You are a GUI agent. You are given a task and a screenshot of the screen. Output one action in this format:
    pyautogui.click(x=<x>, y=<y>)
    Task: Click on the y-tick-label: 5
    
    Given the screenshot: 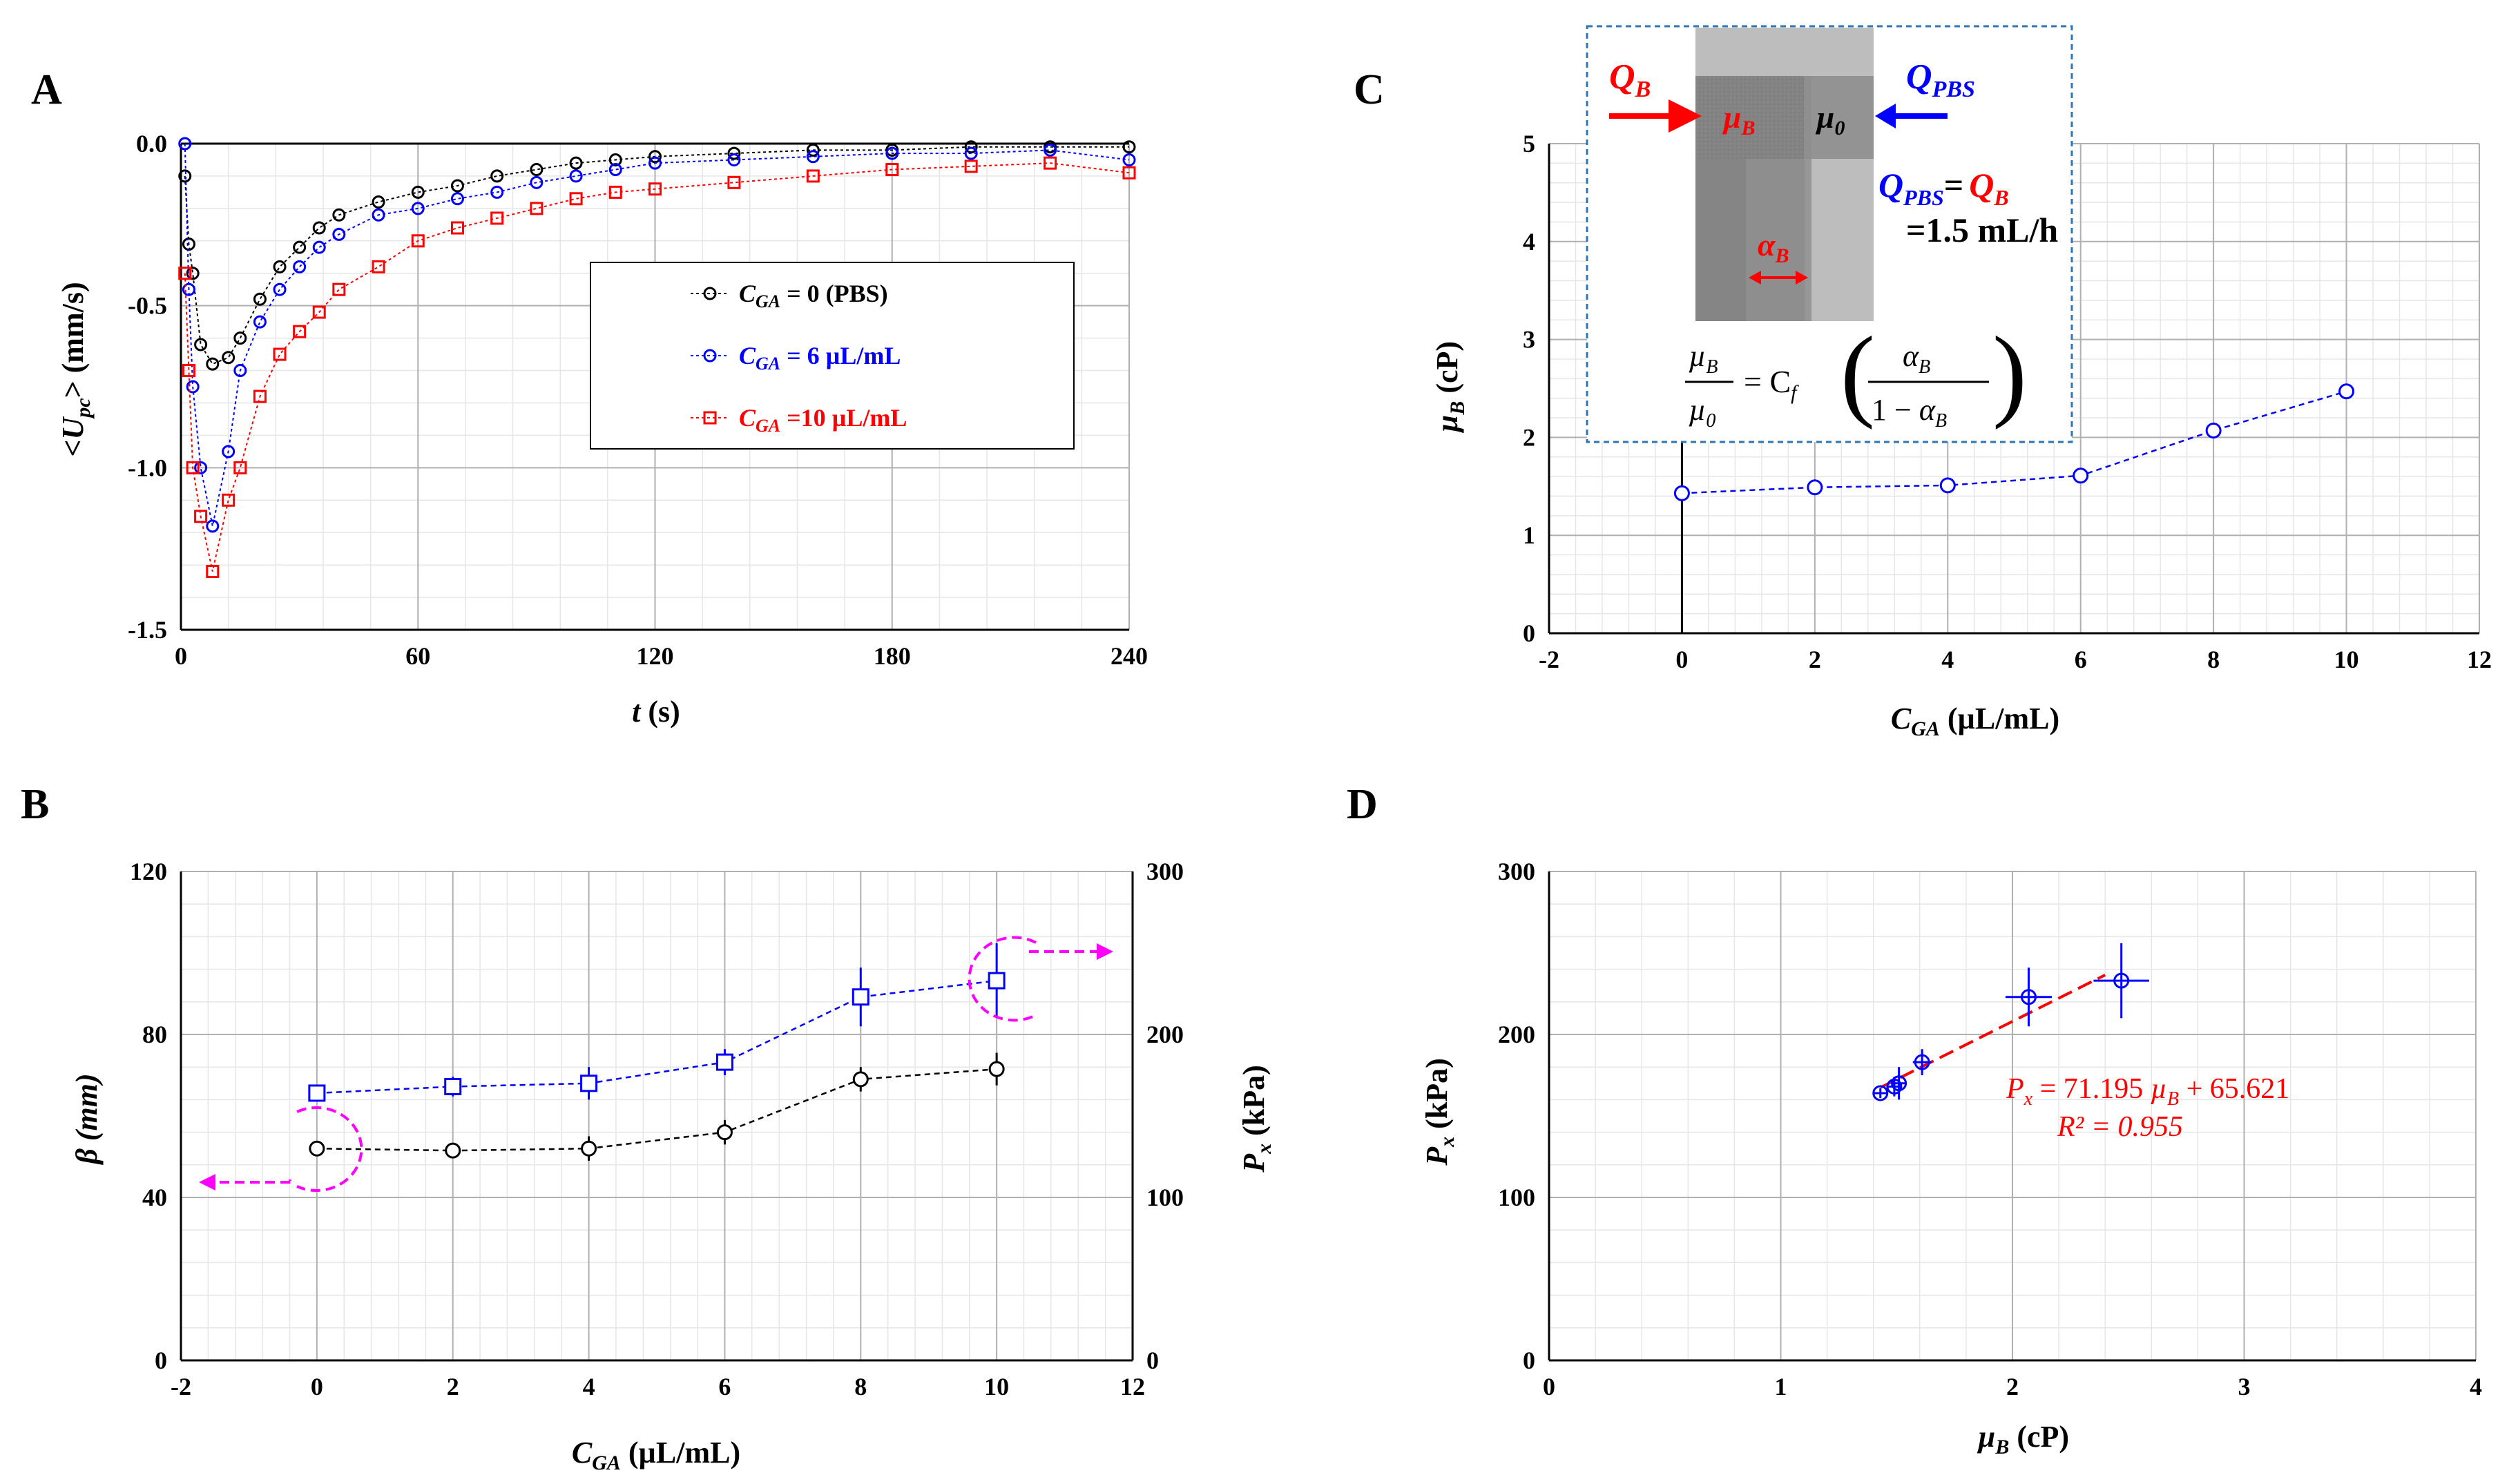 What is the action you would take?
    pyautogui.click(x=1529, y=143)
    